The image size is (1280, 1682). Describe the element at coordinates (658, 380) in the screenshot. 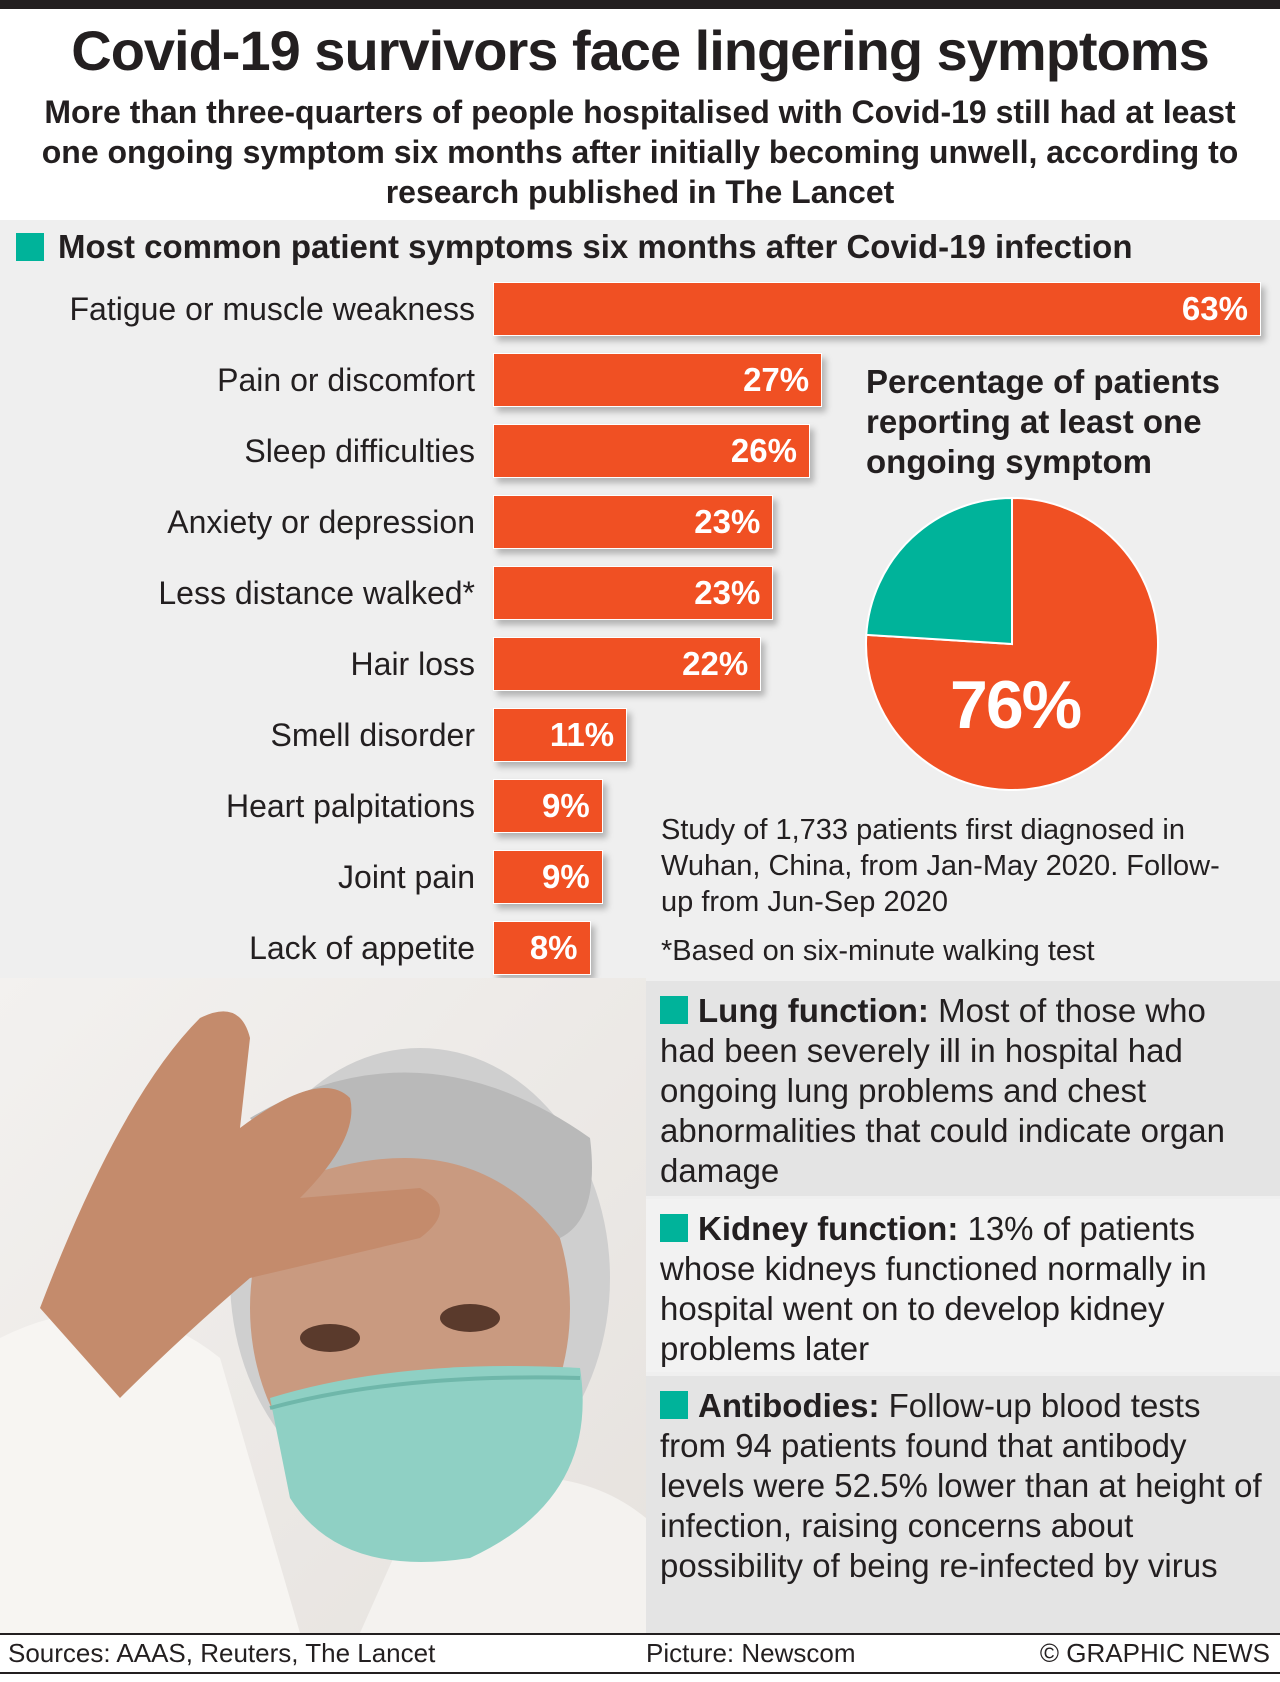

I see `bar: 27%` at that location.